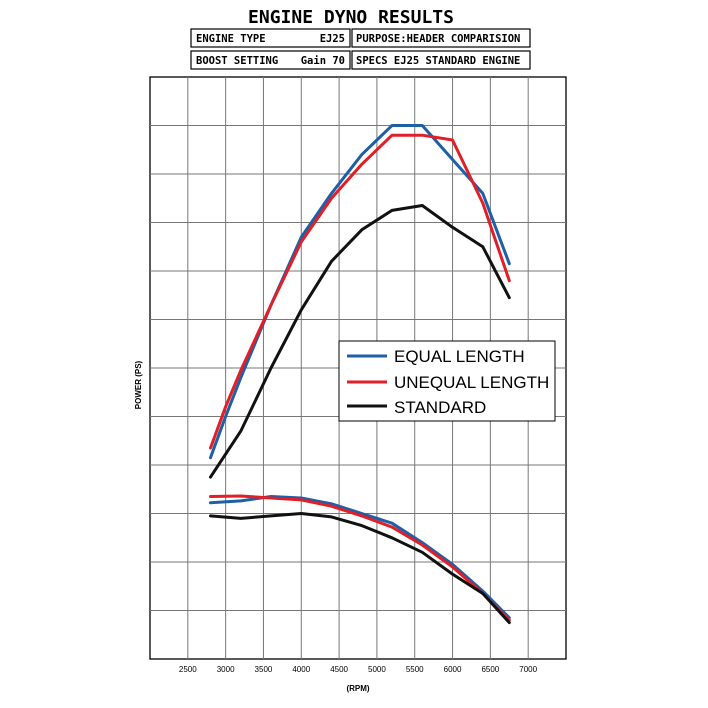 Image resolution: width=708 pixels, height=708 pixels. Describe the element at coordinates (231, 39) in the screenshot. I see `engine-type-label: ENGINE TYPE` at that location.